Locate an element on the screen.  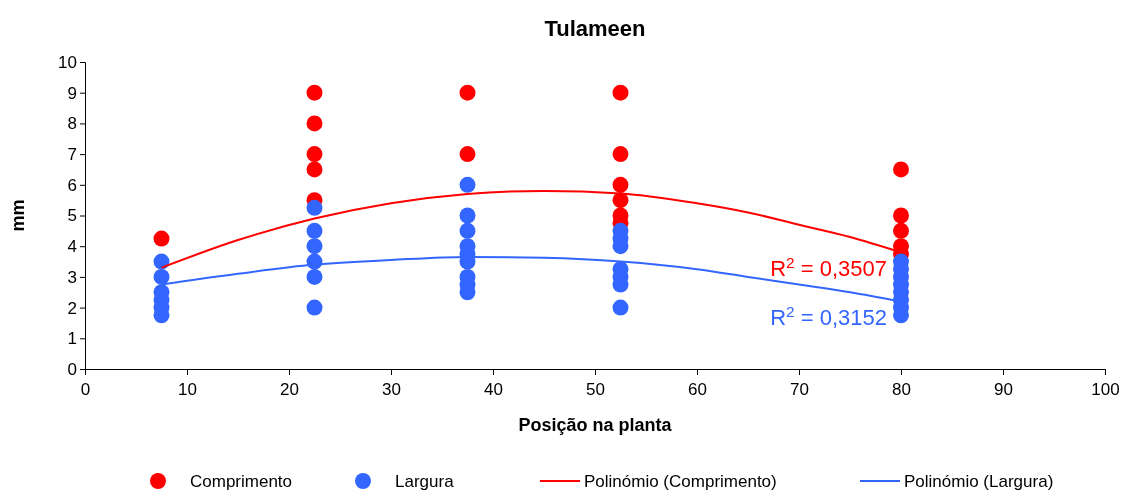
y-tick-label: 9 is located at coordinates (72, 93).